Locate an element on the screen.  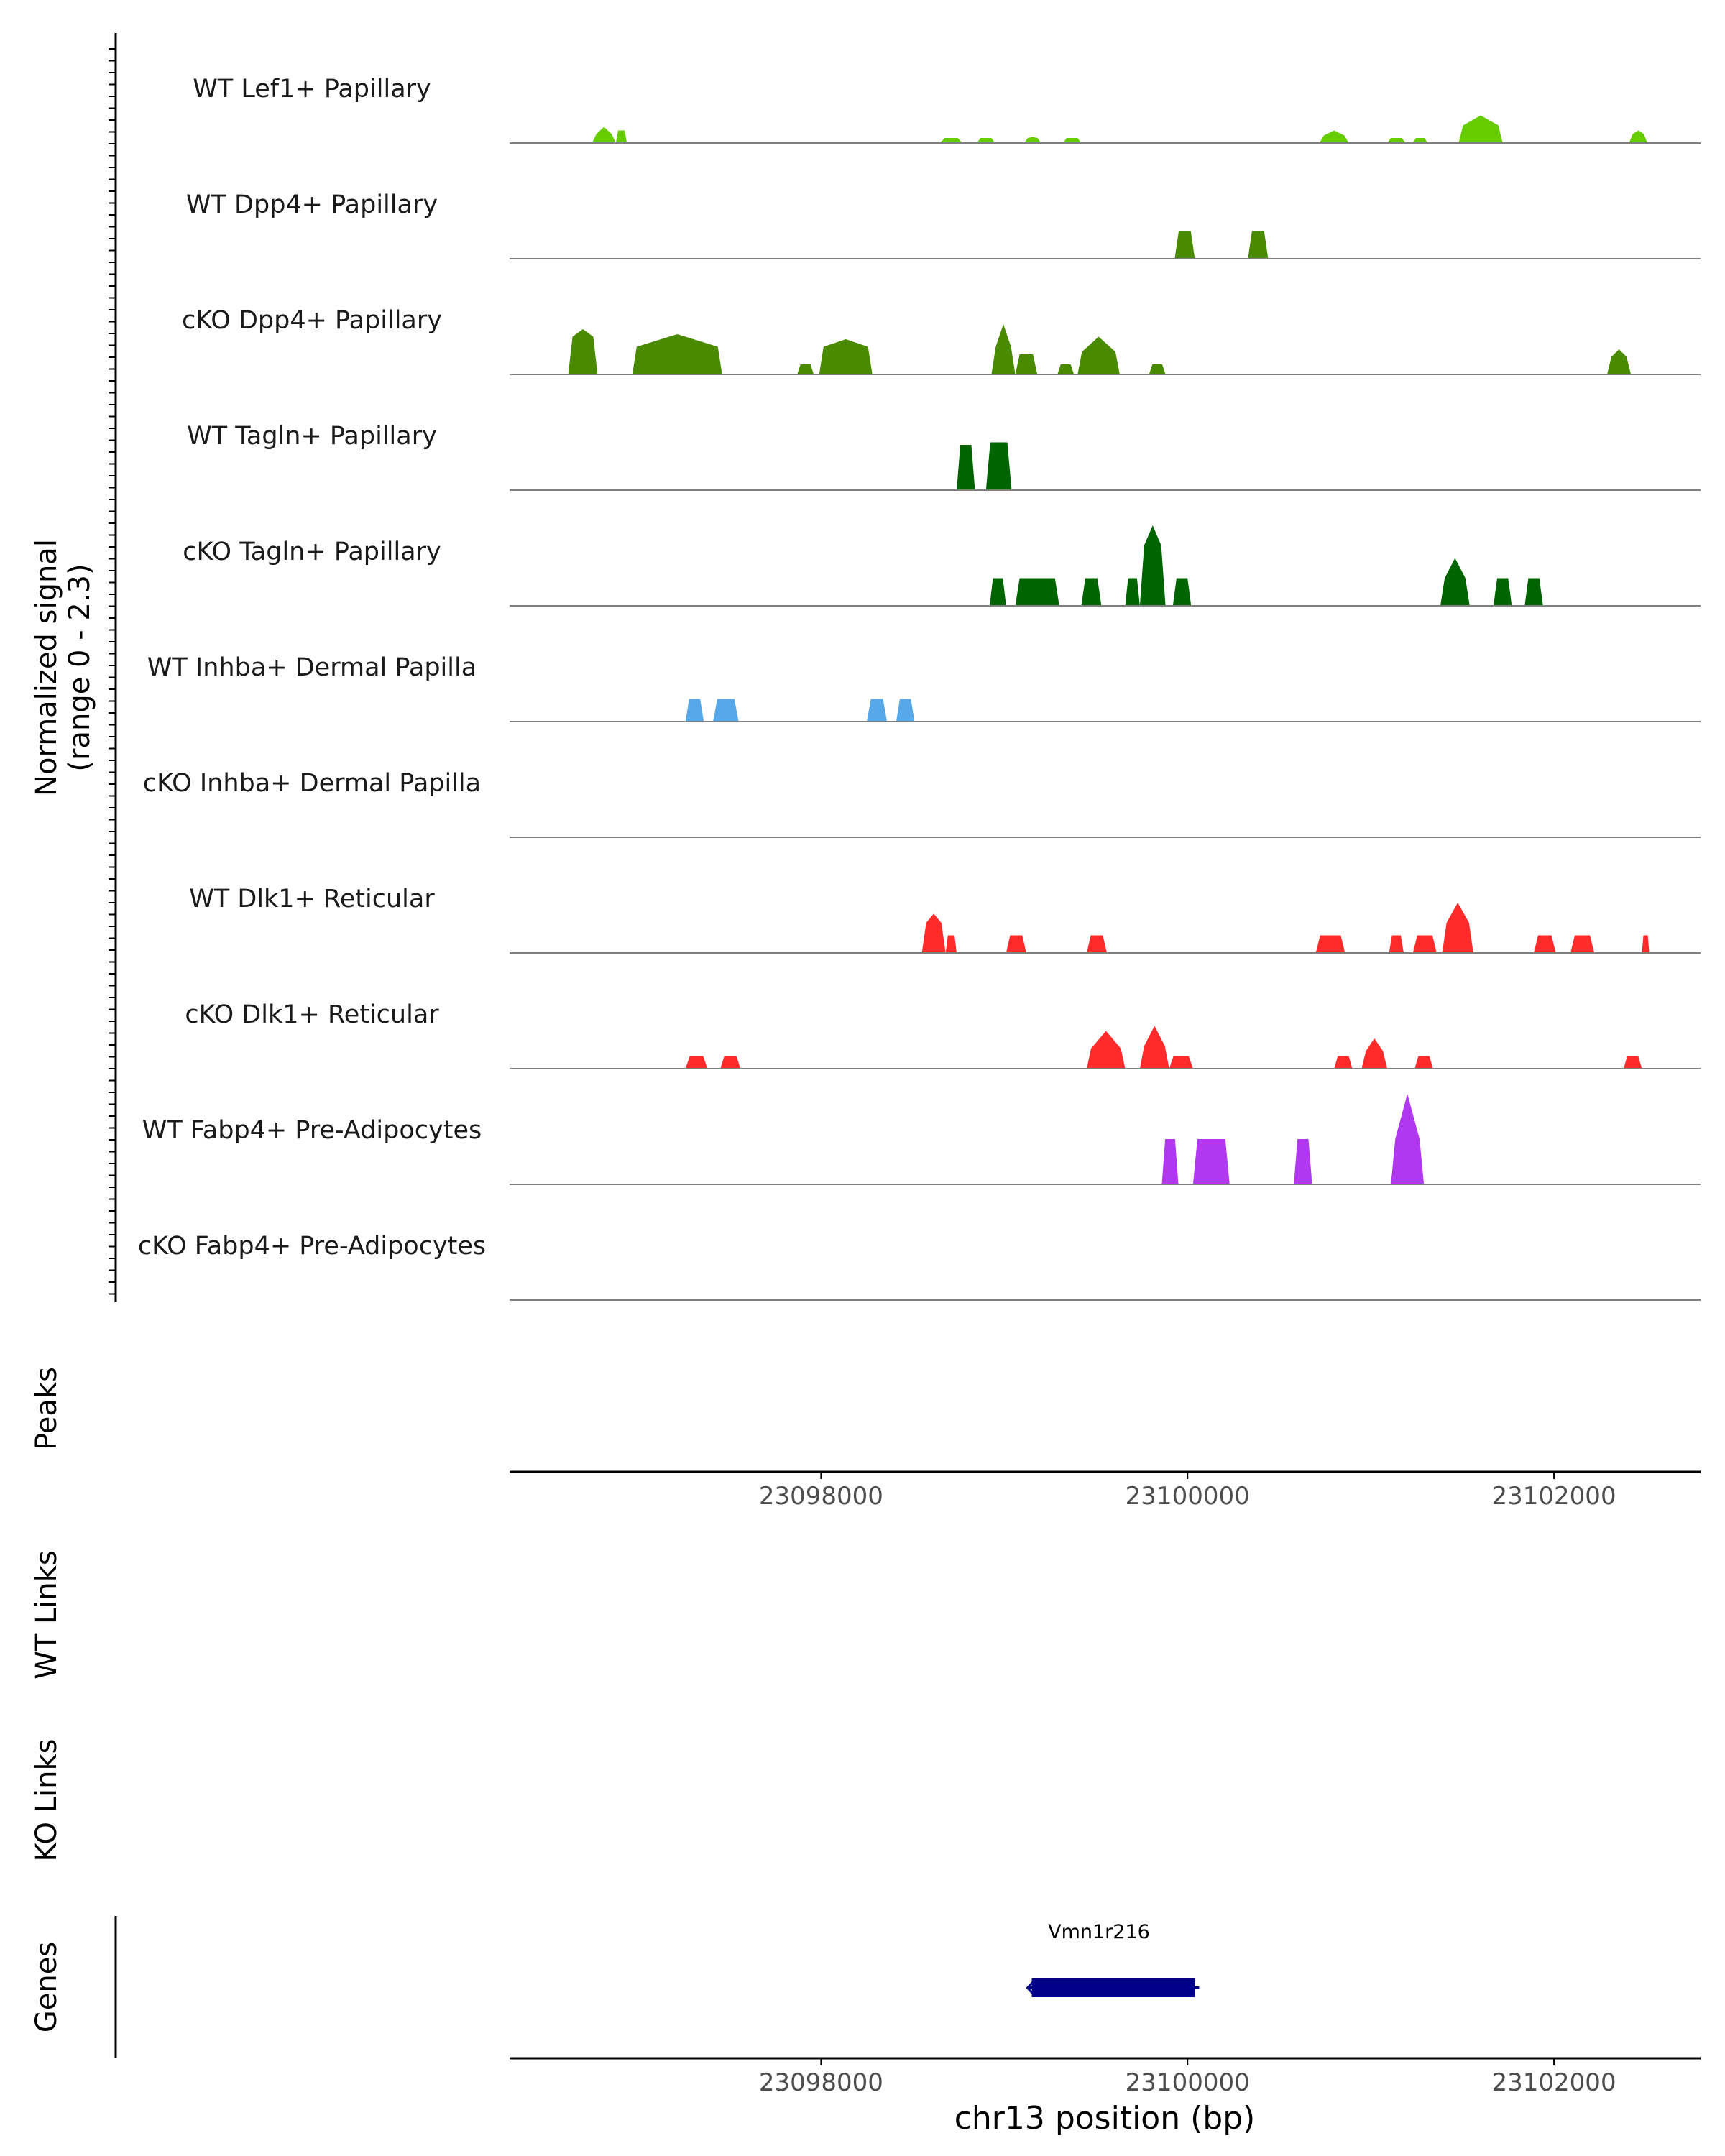
x-axis-title: chr13 position (bp) is located at coordinates (1105, 2118).